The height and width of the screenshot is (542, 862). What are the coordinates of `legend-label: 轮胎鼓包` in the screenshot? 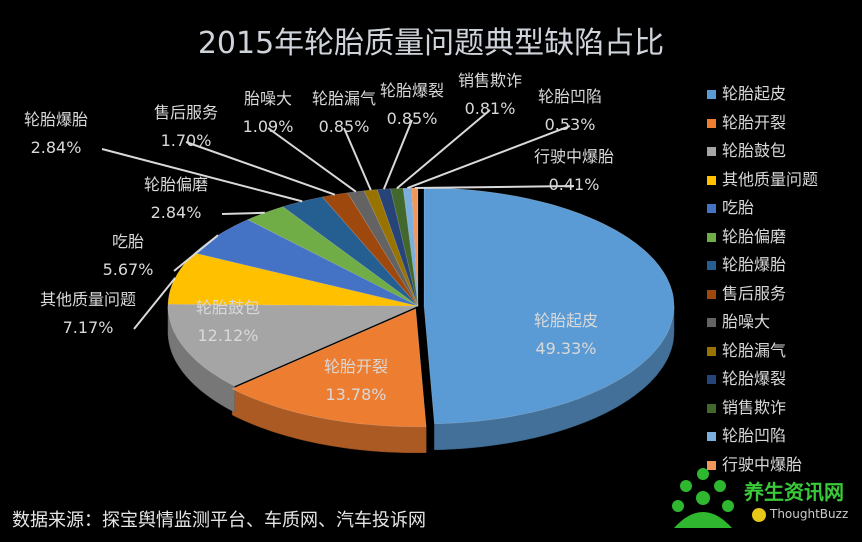 It's located at (754, 150).